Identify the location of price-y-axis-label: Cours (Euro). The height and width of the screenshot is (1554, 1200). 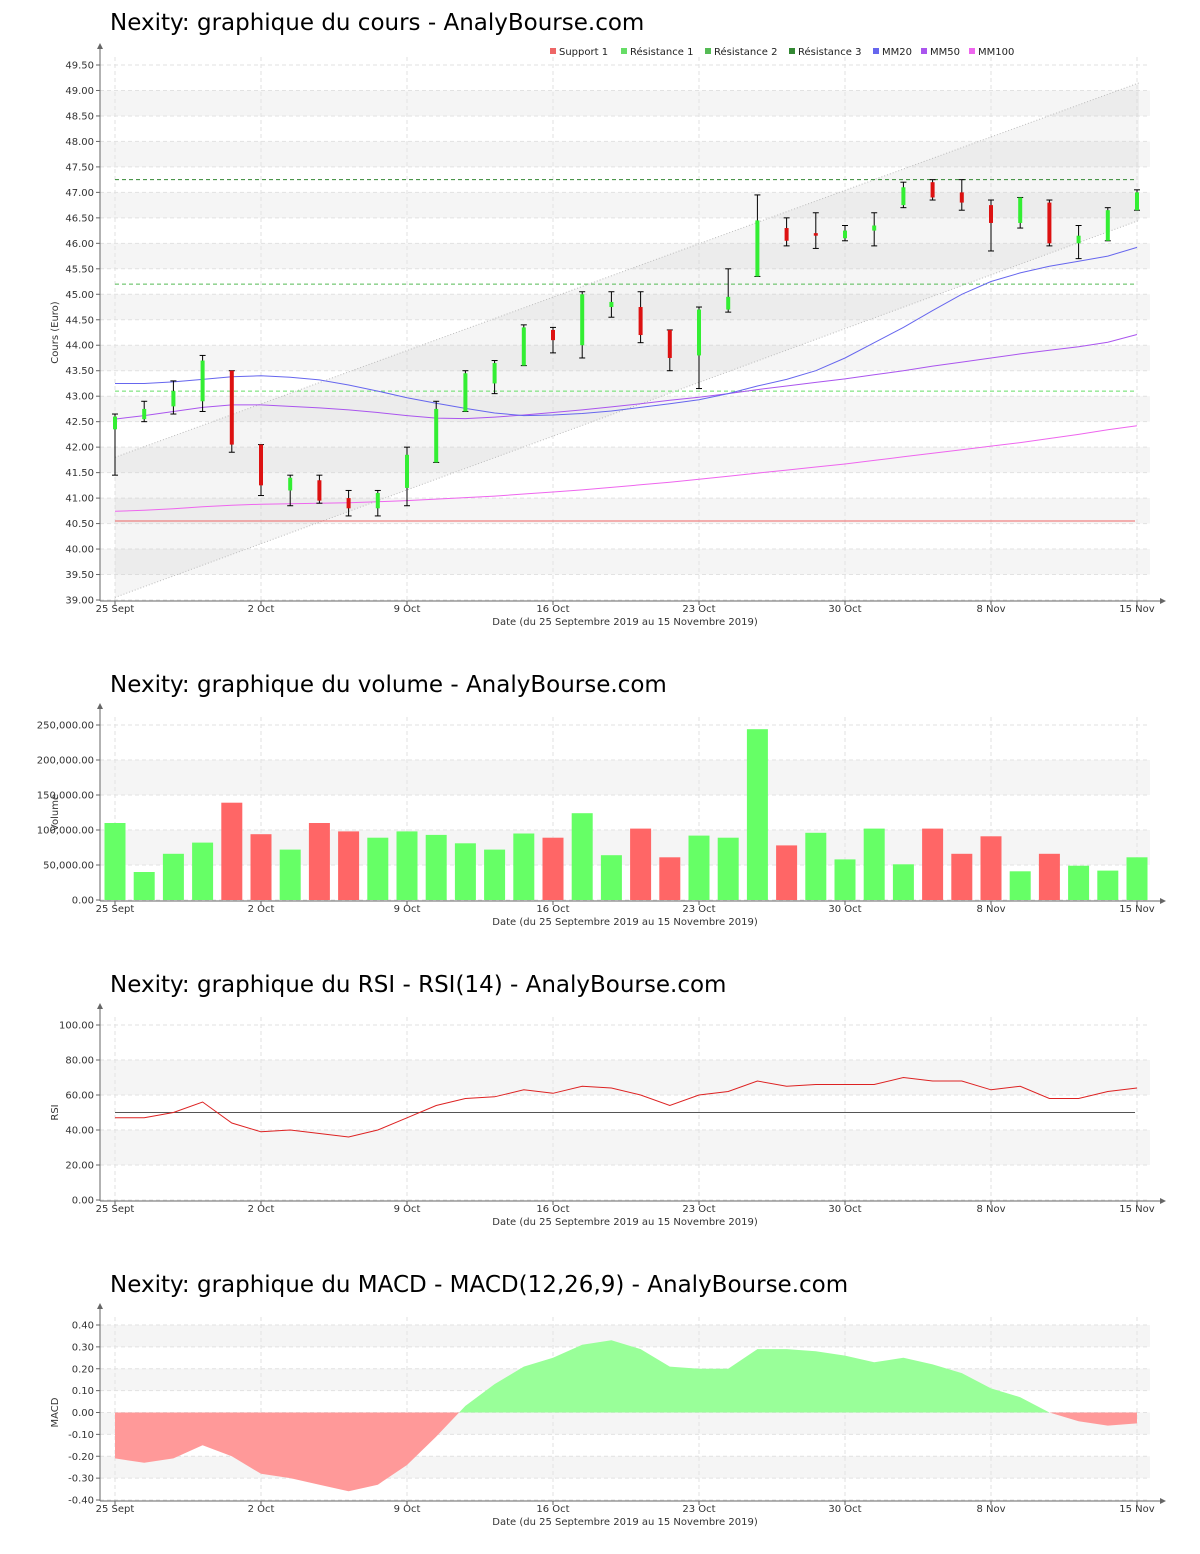
(55, 332).